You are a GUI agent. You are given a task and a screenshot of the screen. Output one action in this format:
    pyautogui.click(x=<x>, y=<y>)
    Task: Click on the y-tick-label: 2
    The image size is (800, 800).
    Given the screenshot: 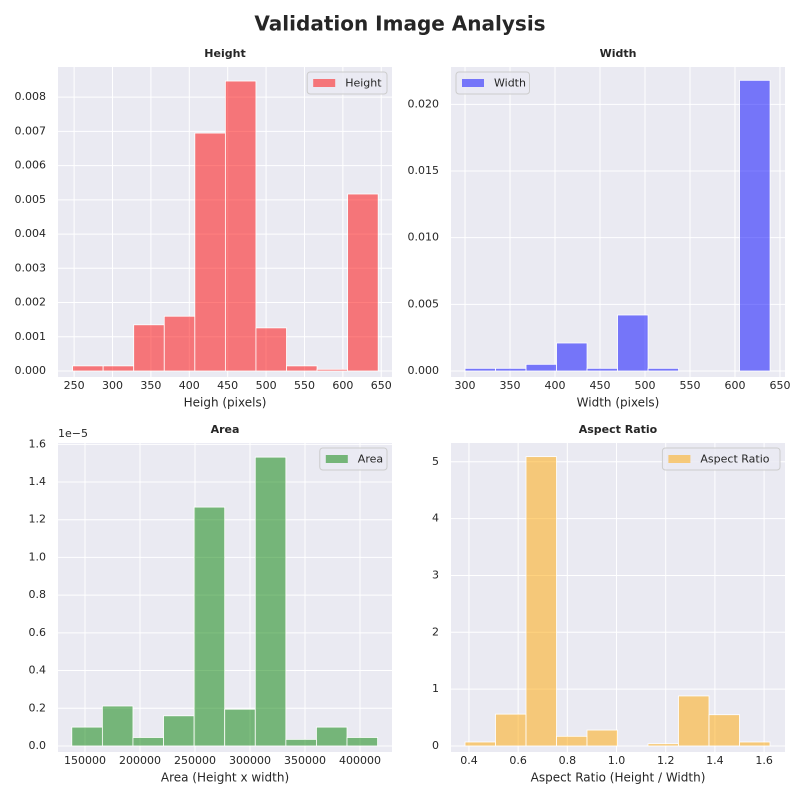 What is the action you would take?
    pyautogui.click(x=435, y=631)
    